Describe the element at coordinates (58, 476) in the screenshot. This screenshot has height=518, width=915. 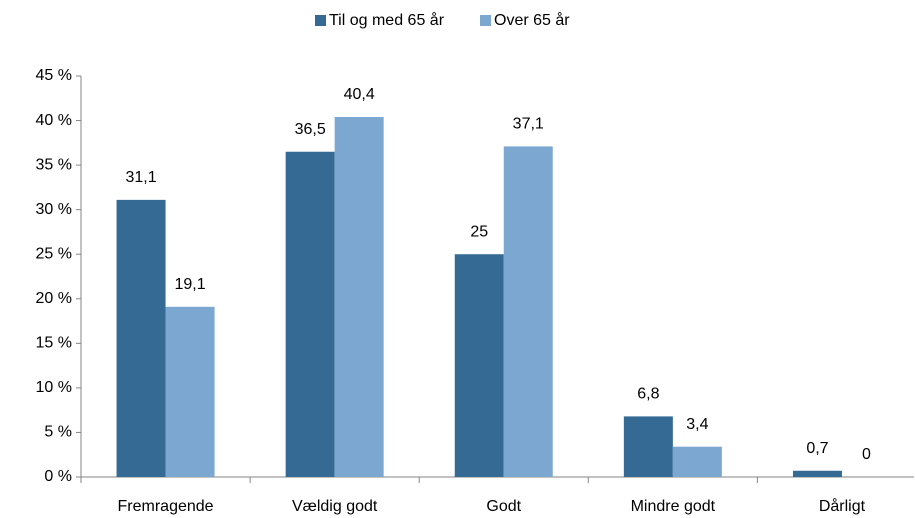
I see `y-tick-label: 0 %` at that location.